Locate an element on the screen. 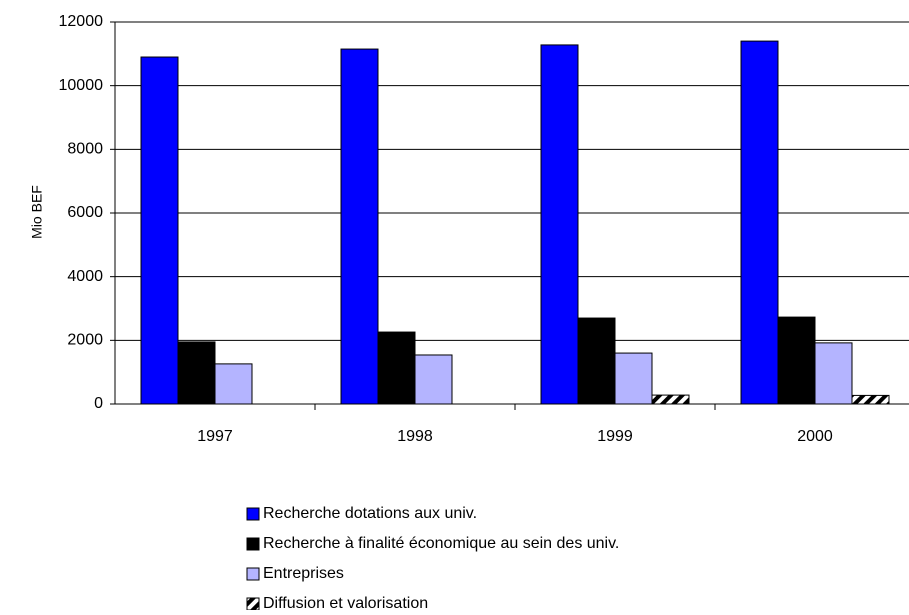 The width and height of the screenshot is (909, 615). y-tick-label: 6000 is located at coordinates (85, 212).